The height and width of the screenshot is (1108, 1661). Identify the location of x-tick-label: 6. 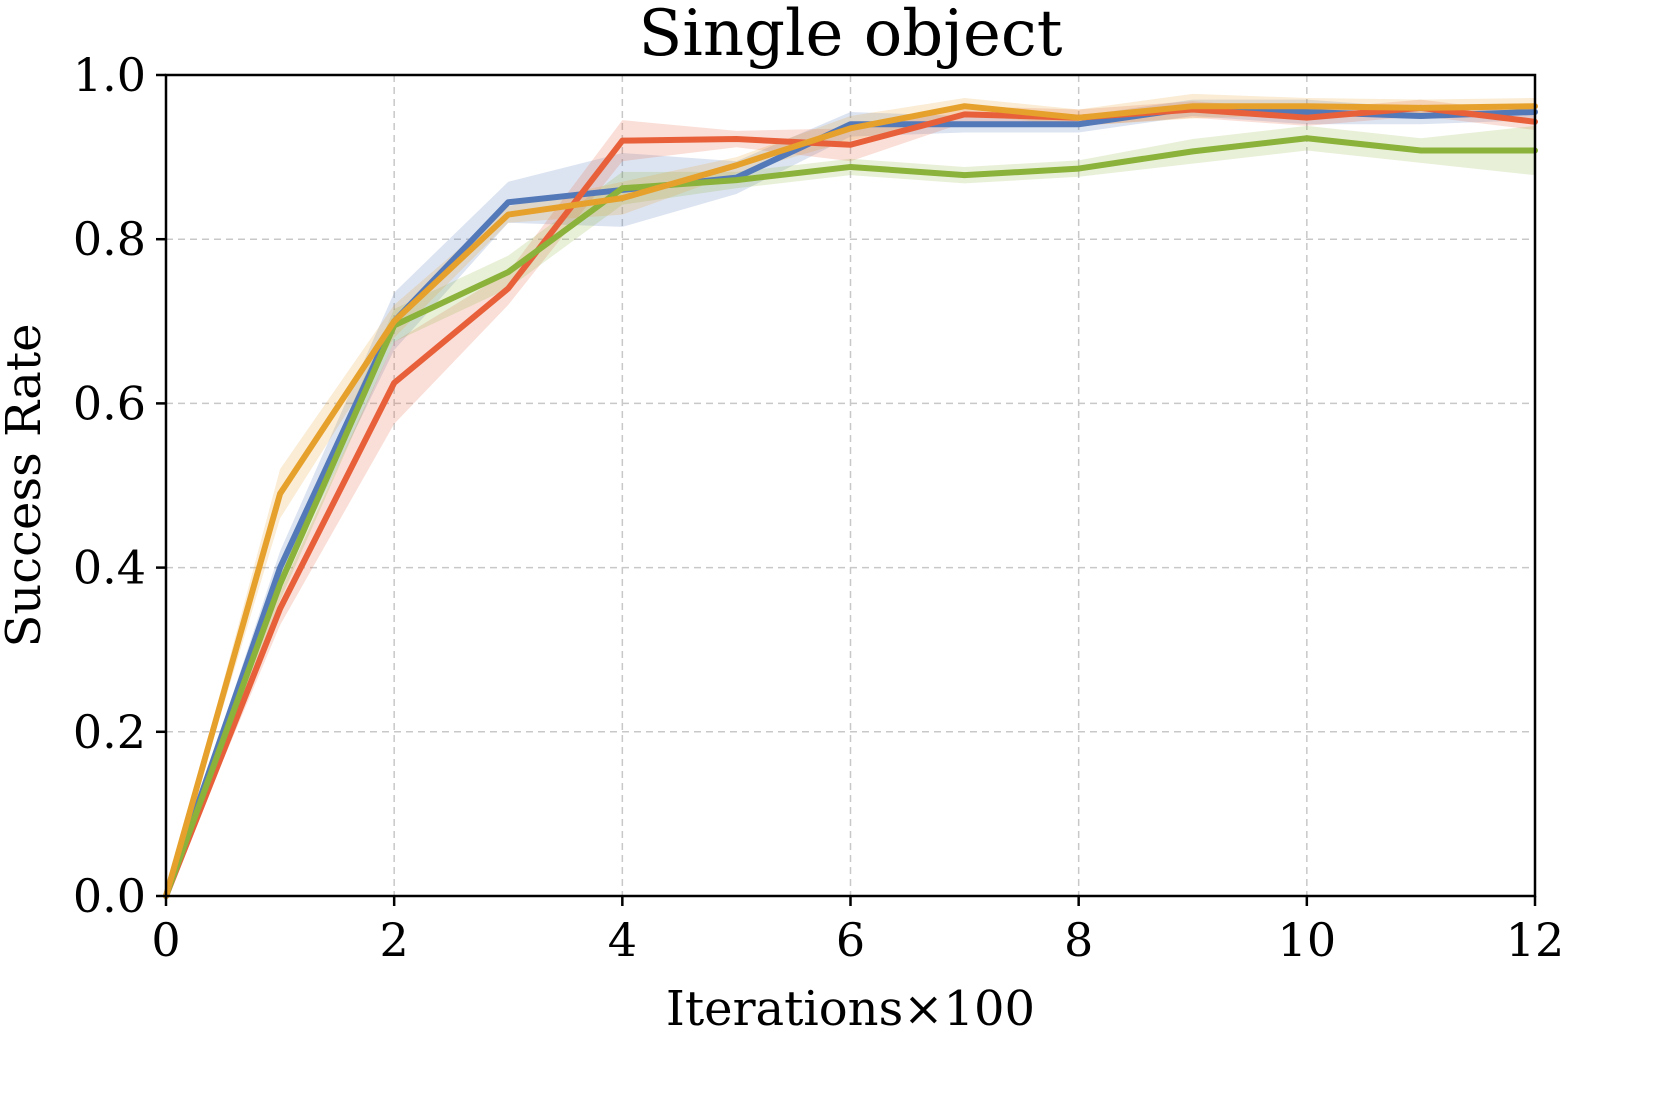
(850, 940).